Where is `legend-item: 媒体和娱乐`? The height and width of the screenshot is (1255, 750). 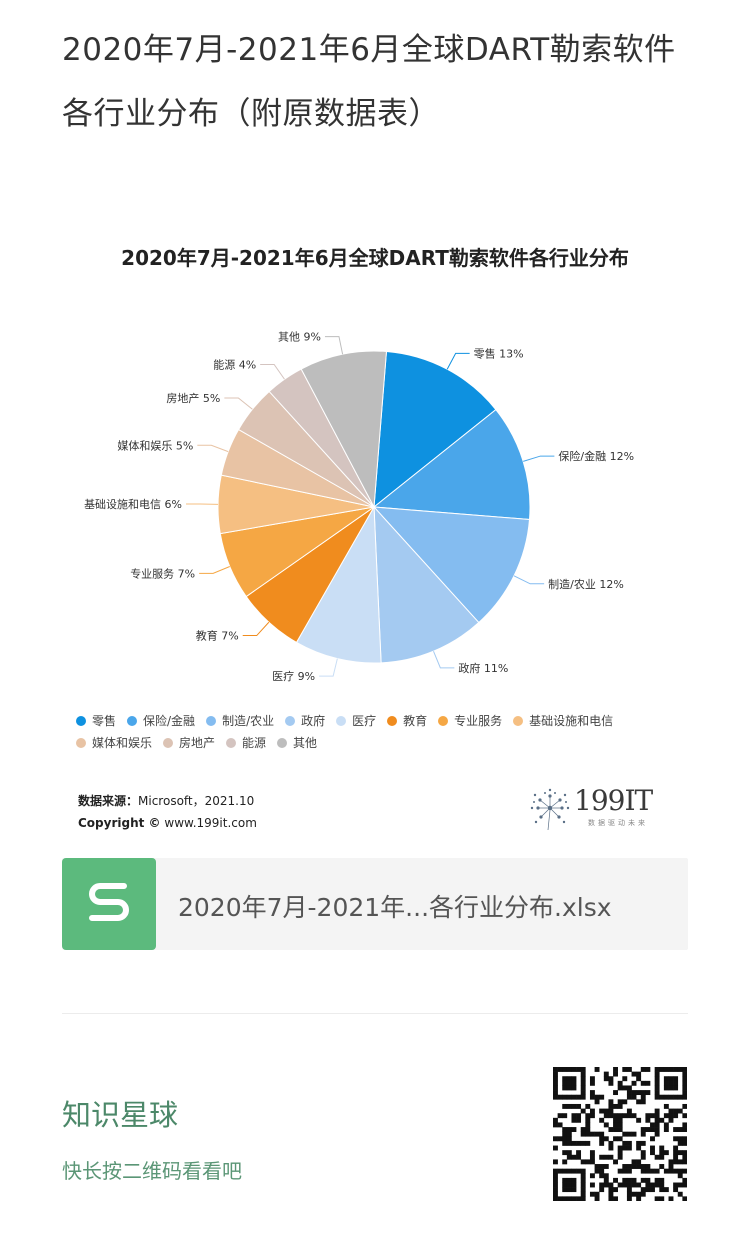
legend-item: 媒体和娱乐 is located at coordinates (114, 743).